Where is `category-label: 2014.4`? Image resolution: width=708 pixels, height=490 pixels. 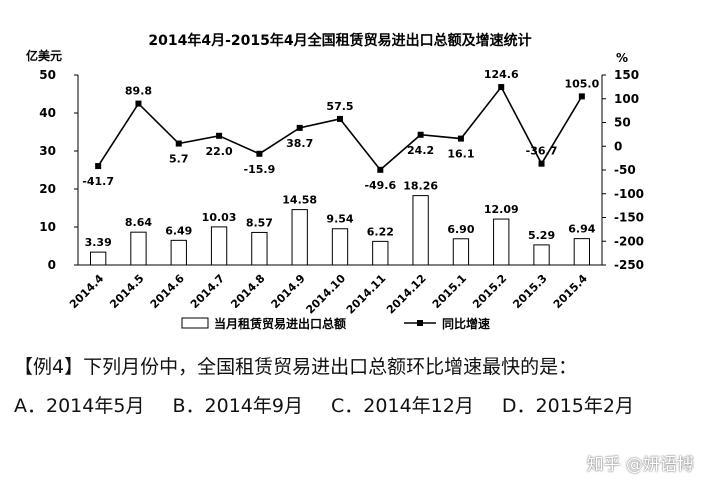
category-label: 2014.4 is located at coordinates (86, 291).